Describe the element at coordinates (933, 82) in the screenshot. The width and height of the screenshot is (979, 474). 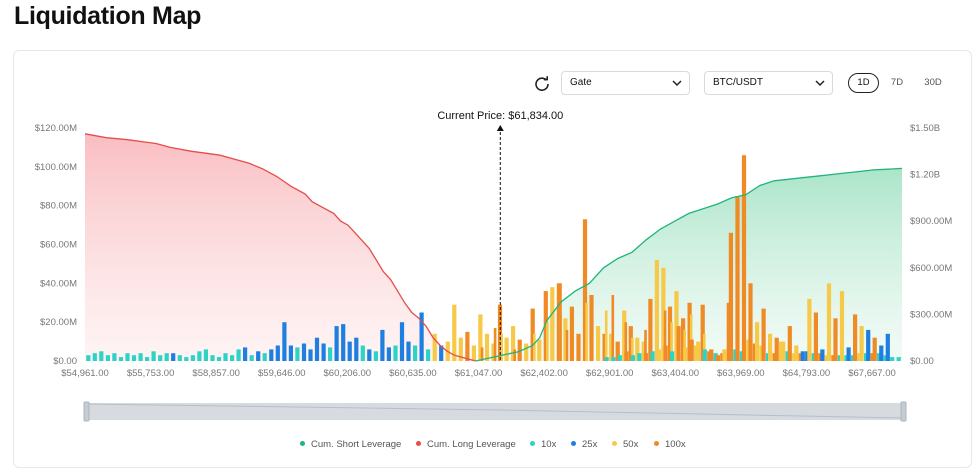
I see `range-30d-button: 30D` at that location.